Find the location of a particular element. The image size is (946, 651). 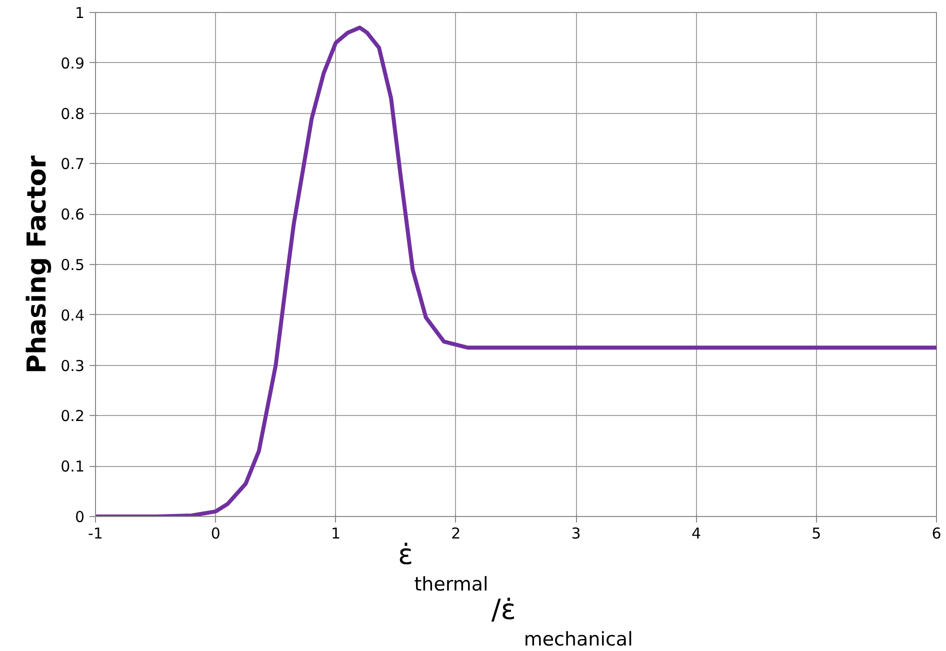

x-tick-label: 6 is located at coordinates (937, 533).